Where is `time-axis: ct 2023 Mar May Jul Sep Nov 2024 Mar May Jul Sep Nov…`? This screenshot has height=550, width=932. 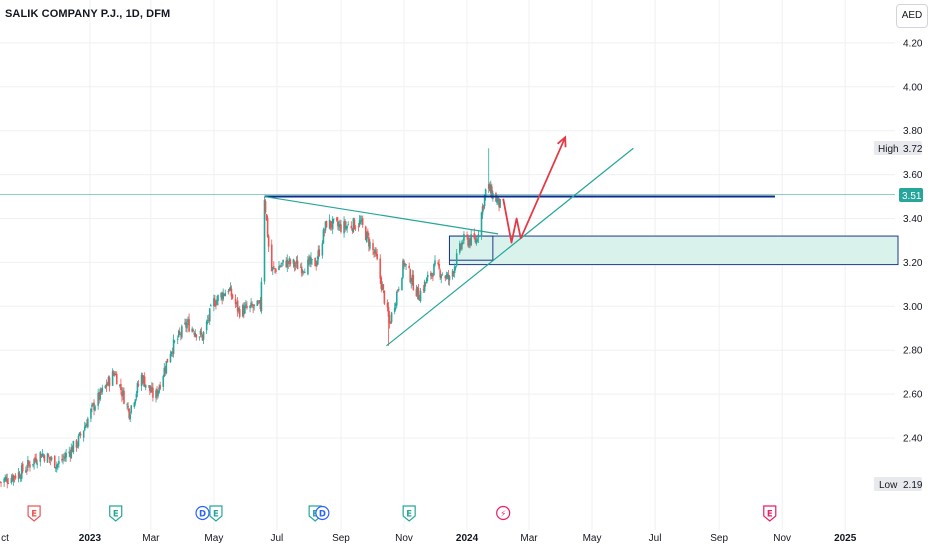 time-axis: ct 2023 Mar May Jul Sep Nov 2024 Mar May Jul Sep Nov… is located at coordinates (429, 538).